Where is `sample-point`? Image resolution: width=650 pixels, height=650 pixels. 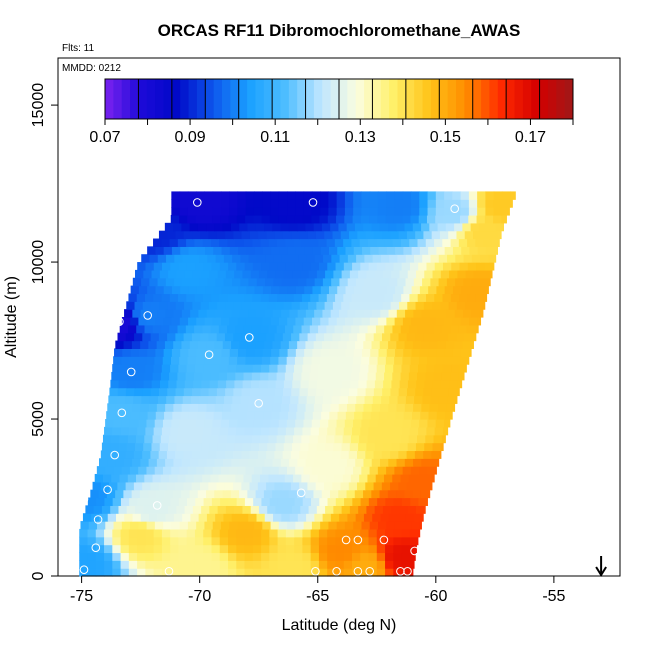
sample-point is located at coordinates (107, 490).